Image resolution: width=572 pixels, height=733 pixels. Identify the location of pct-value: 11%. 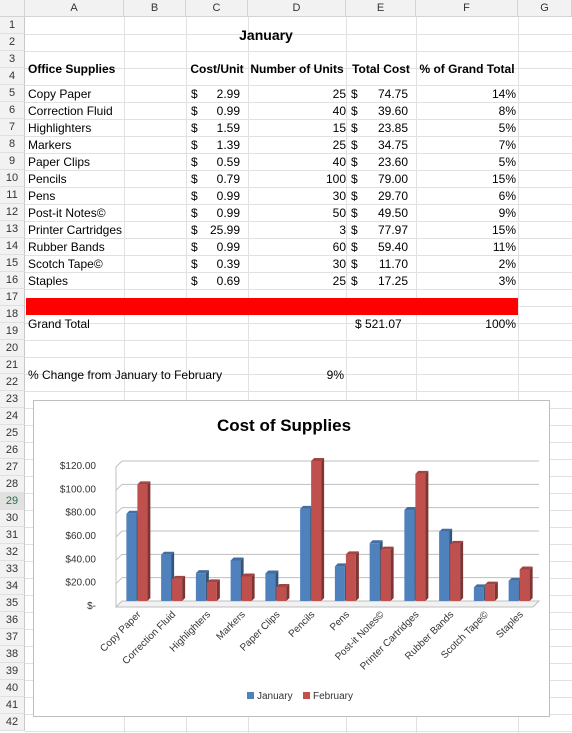
(504, 247).